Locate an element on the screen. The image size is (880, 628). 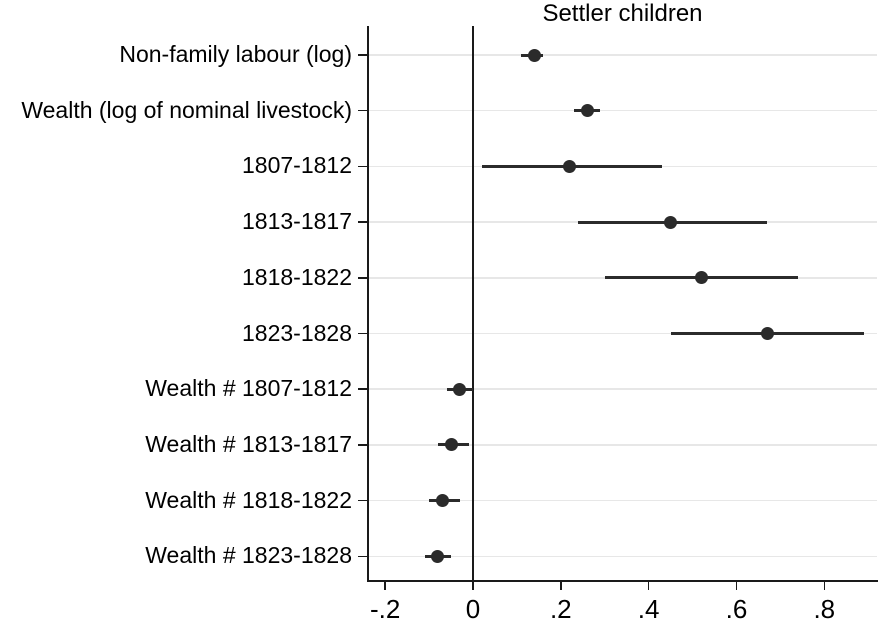
y-axis-category-label: 1818-1822 is located at coordinates (297, 276).